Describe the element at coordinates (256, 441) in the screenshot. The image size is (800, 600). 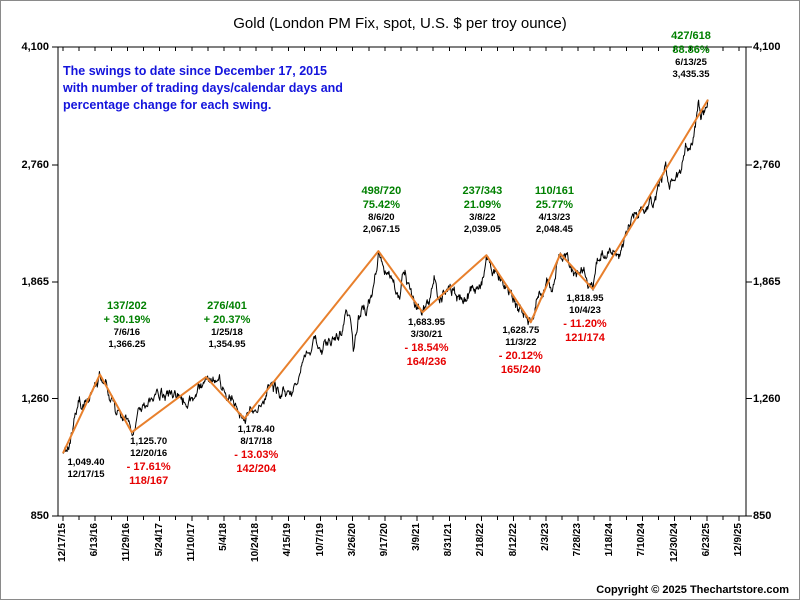
I see `swing-annotation-line: 8/17/18` at that location.